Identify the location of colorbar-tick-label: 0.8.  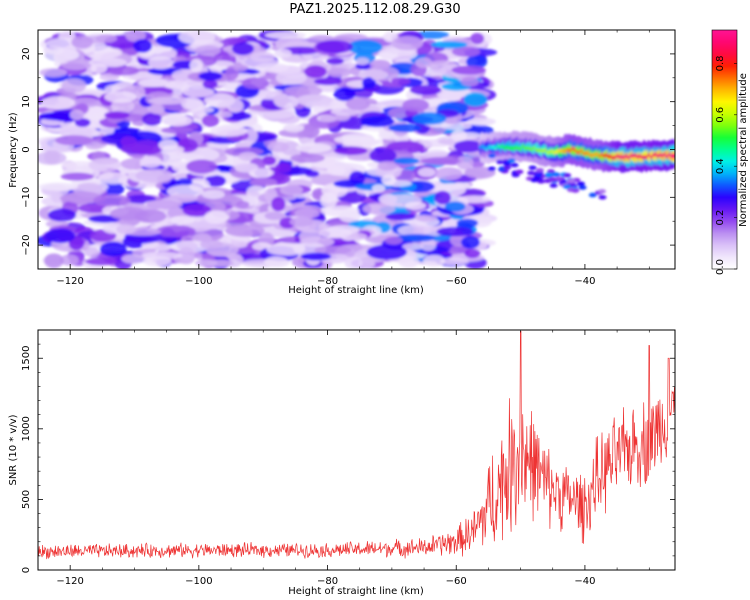
(720, 63).